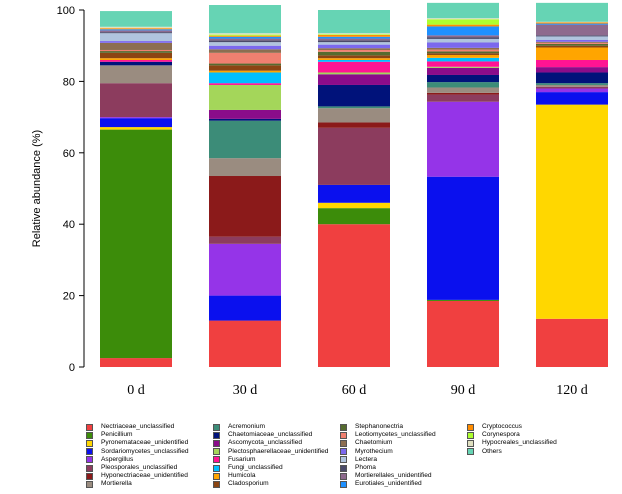  I want to click on legend-item: Stephanonectria, so click(403, 427).